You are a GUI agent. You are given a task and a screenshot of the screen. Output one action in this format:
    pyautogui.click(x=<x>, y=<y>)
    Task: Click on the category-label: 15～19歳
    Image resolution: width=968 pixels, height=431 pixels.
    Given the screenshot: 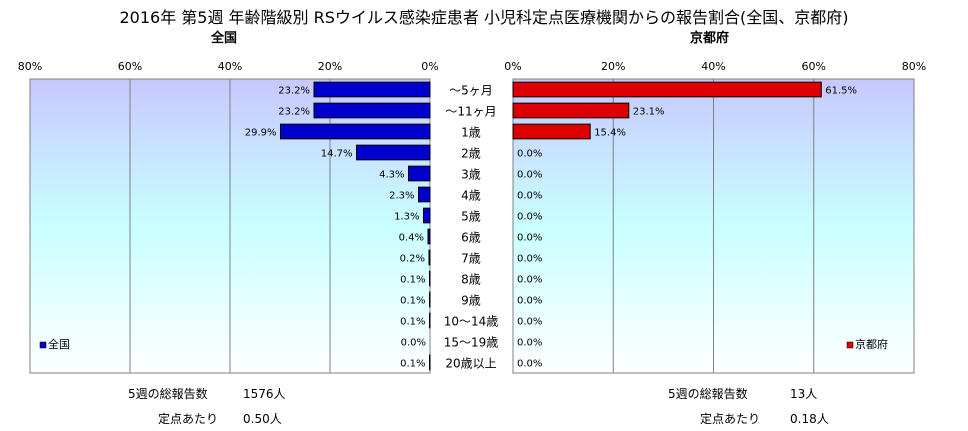 What is the action you would take?
    pyautogui.click(x=471, y=343)
    